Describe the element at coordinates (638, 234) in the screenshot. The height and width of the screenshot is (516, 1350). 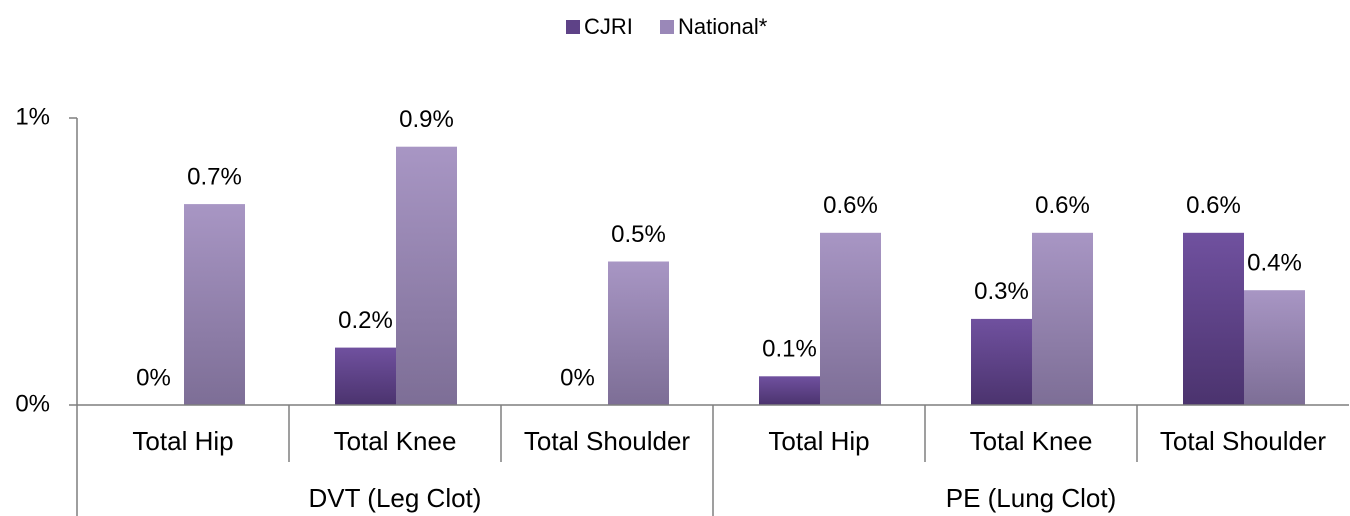
I see `value-label: 0.5%` at that location.